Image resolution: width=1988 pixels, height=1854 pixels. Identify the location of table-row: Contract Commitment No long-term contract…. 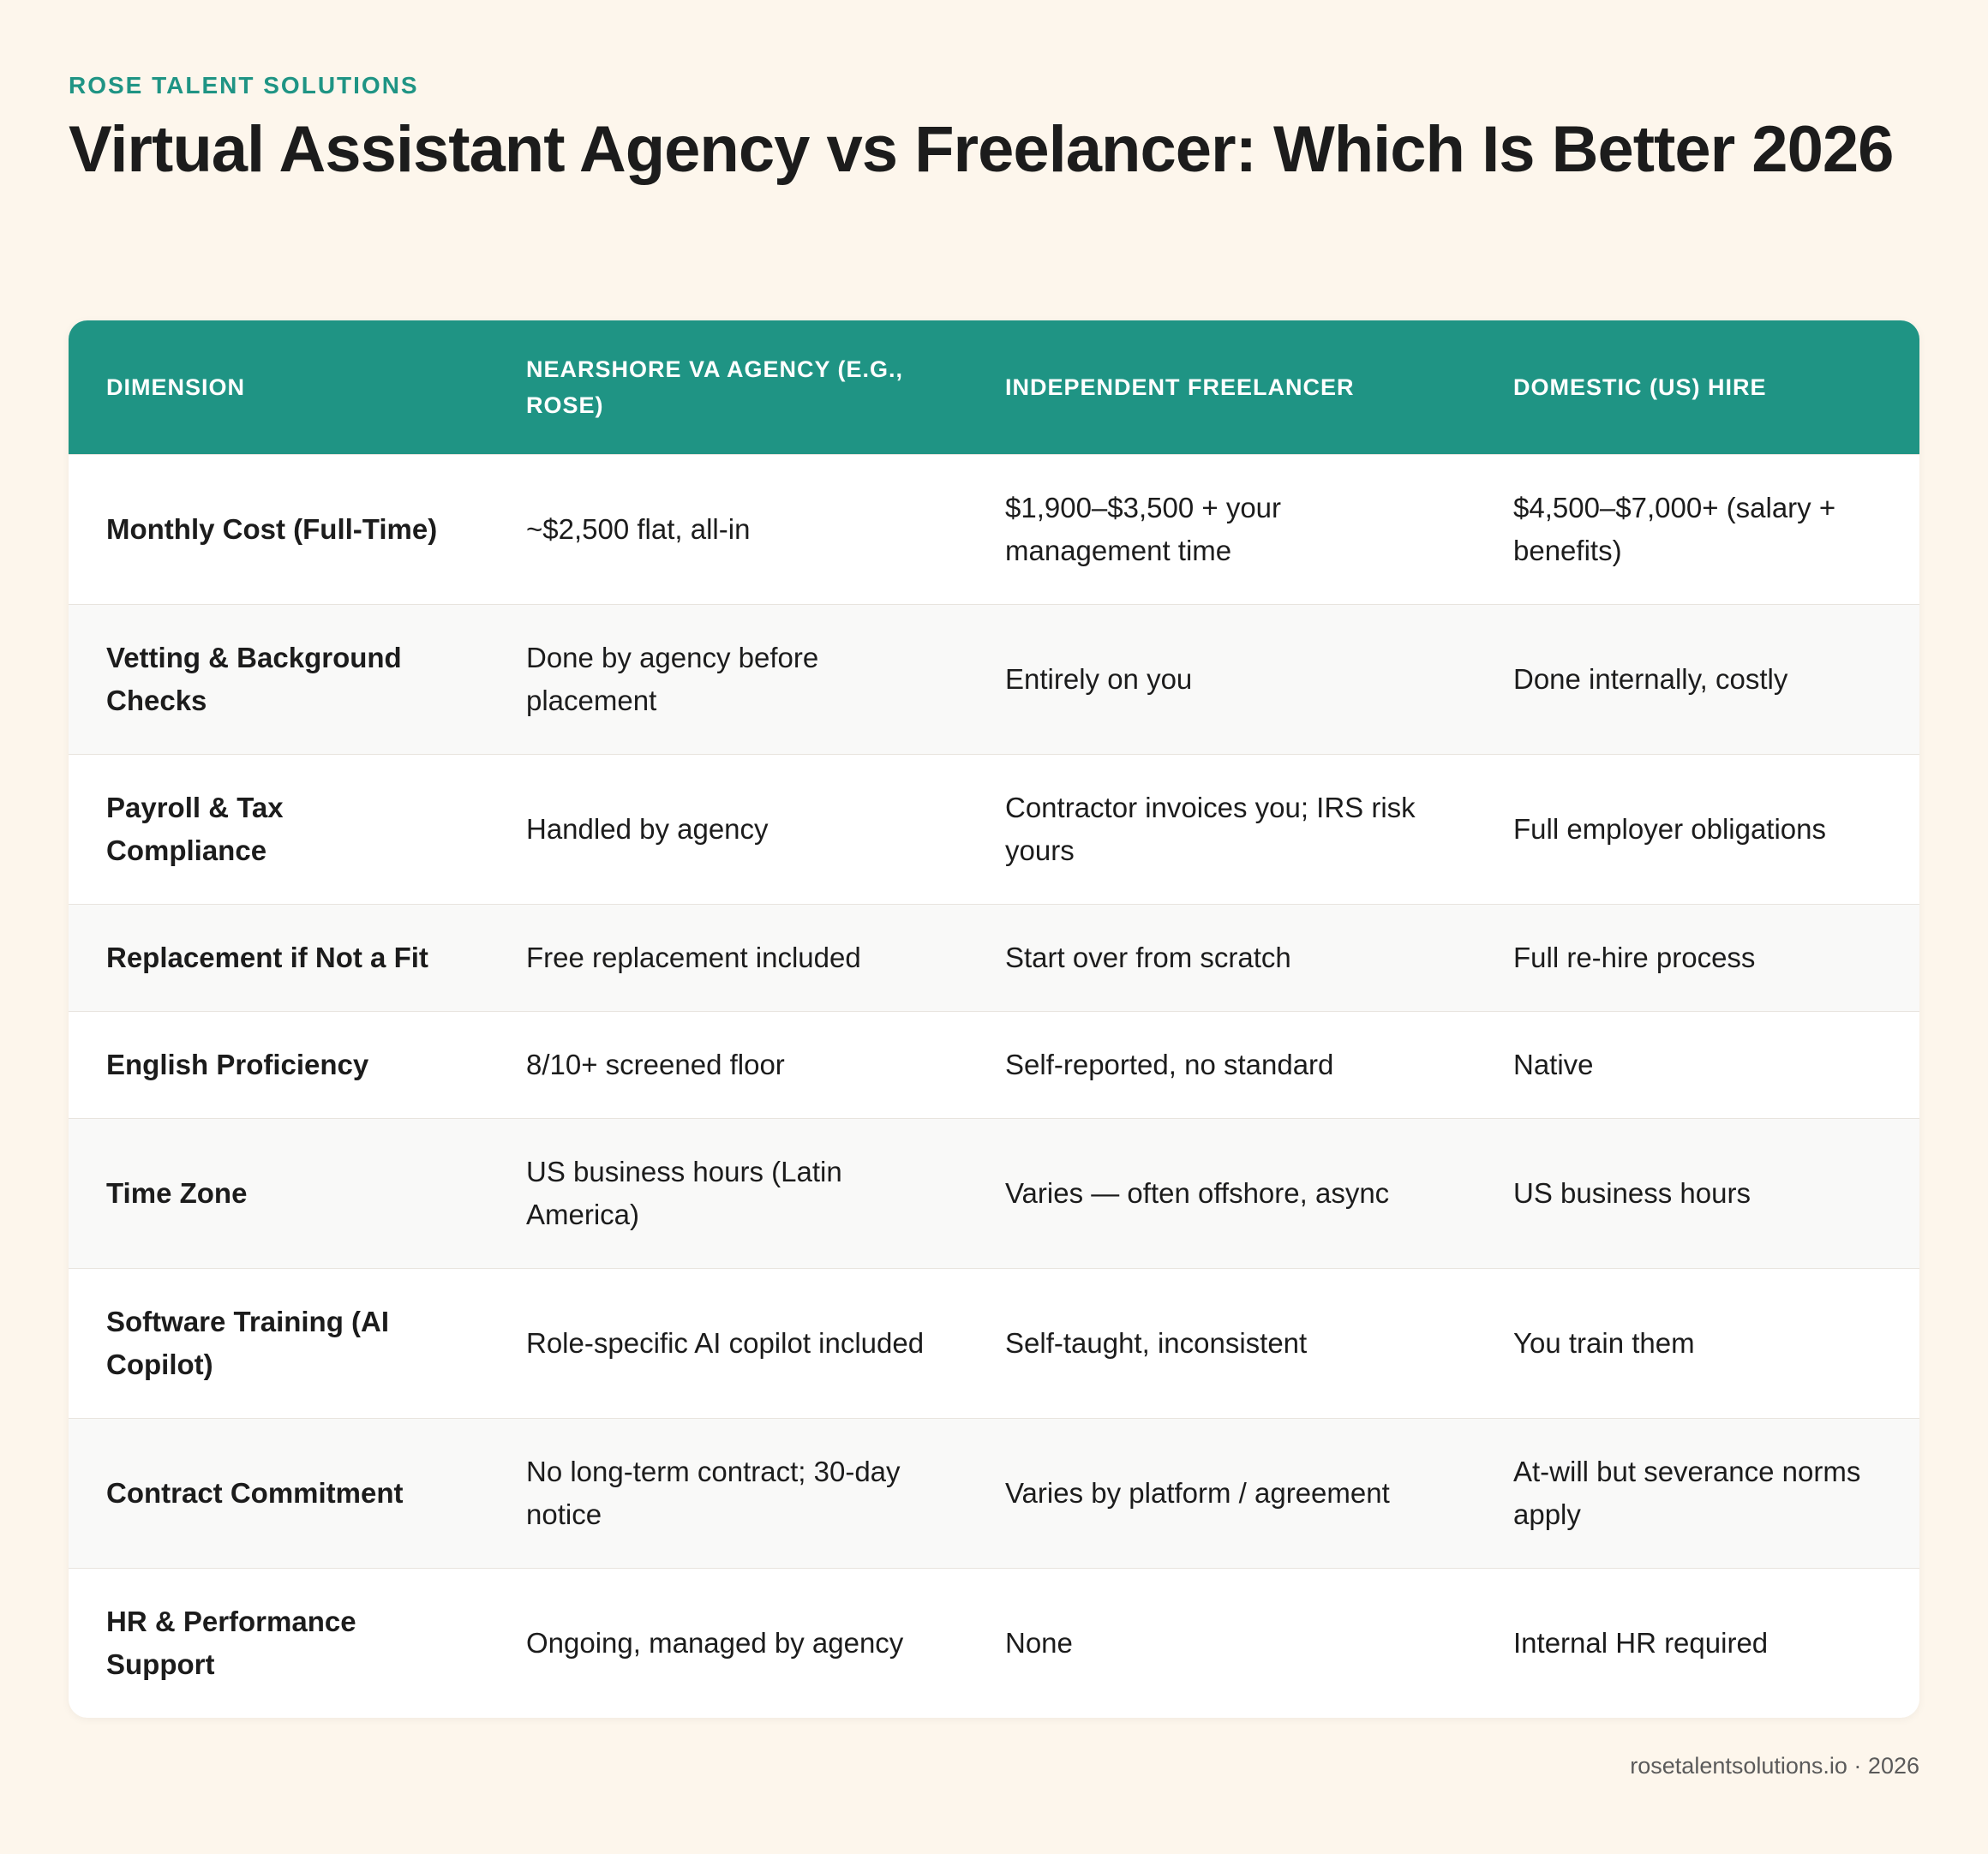
(994, 1493).